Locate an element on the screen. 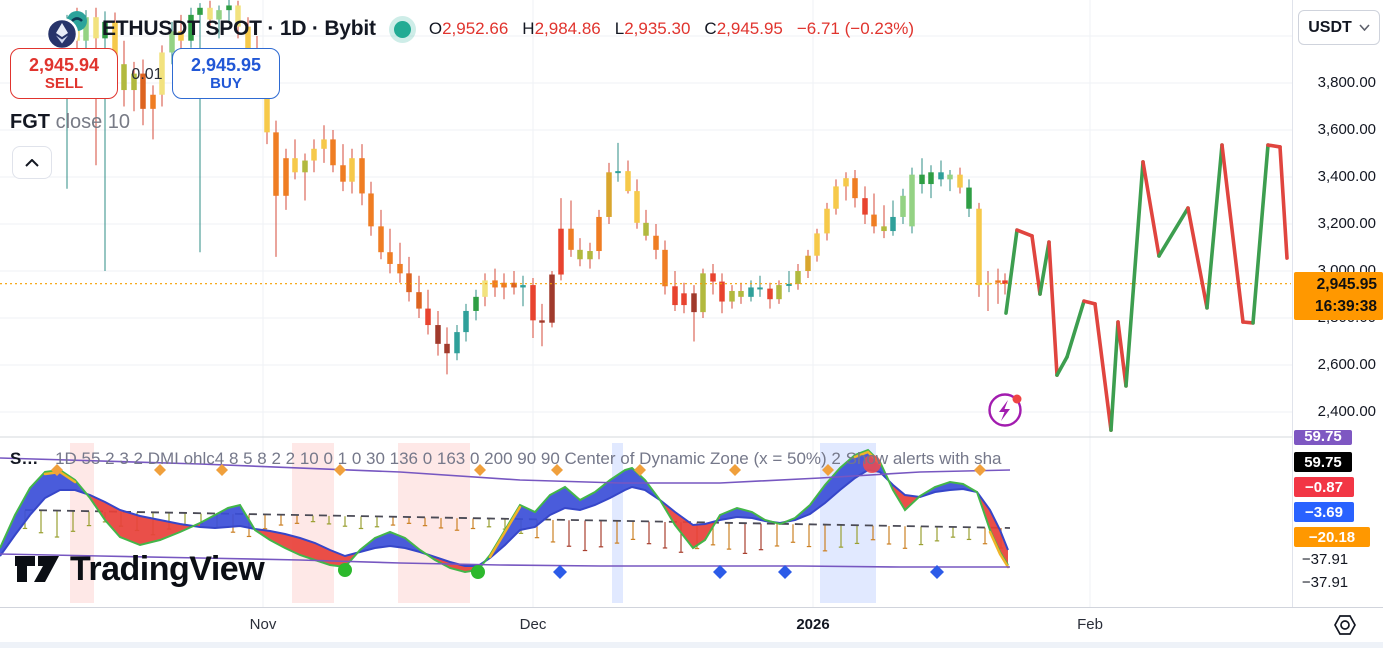  strategy-params: close 10 is located at coordinates (93, 122).